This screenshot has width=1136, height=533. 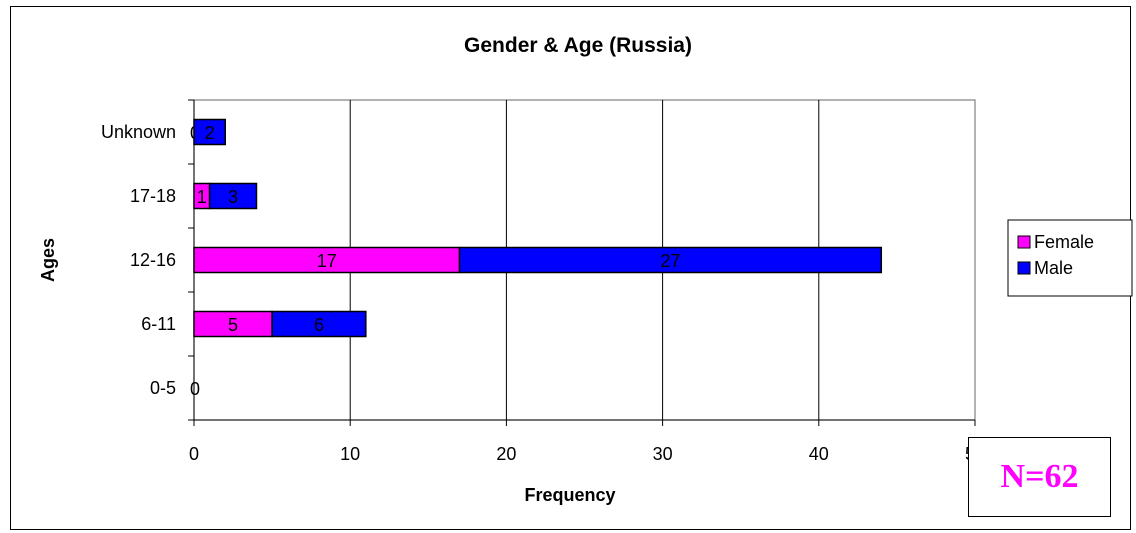 I want to click on x-axis-title: Frequency, so click(x=569, y=495).